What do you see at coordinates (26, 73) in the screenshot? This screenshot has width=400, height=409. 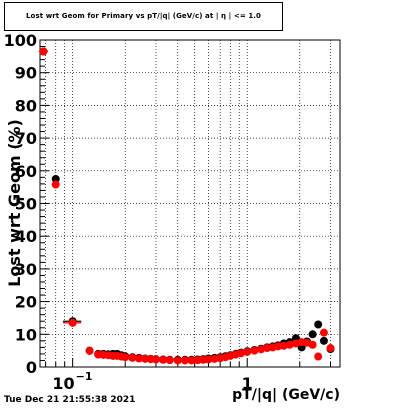 I see `y-tick-label: 90` at bounding box center [26, 73].